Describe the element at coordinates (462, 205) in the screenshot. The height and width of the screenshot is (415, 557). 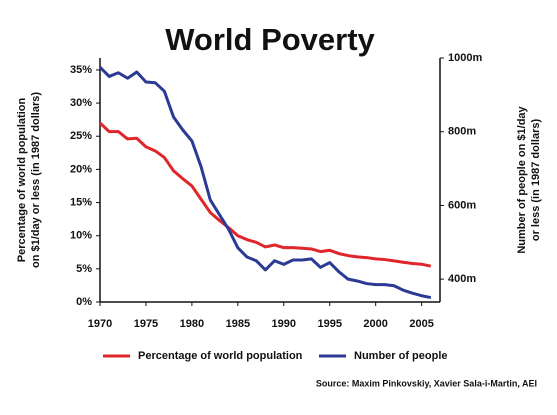
I see `y2-tick-label: 600m` at that location.